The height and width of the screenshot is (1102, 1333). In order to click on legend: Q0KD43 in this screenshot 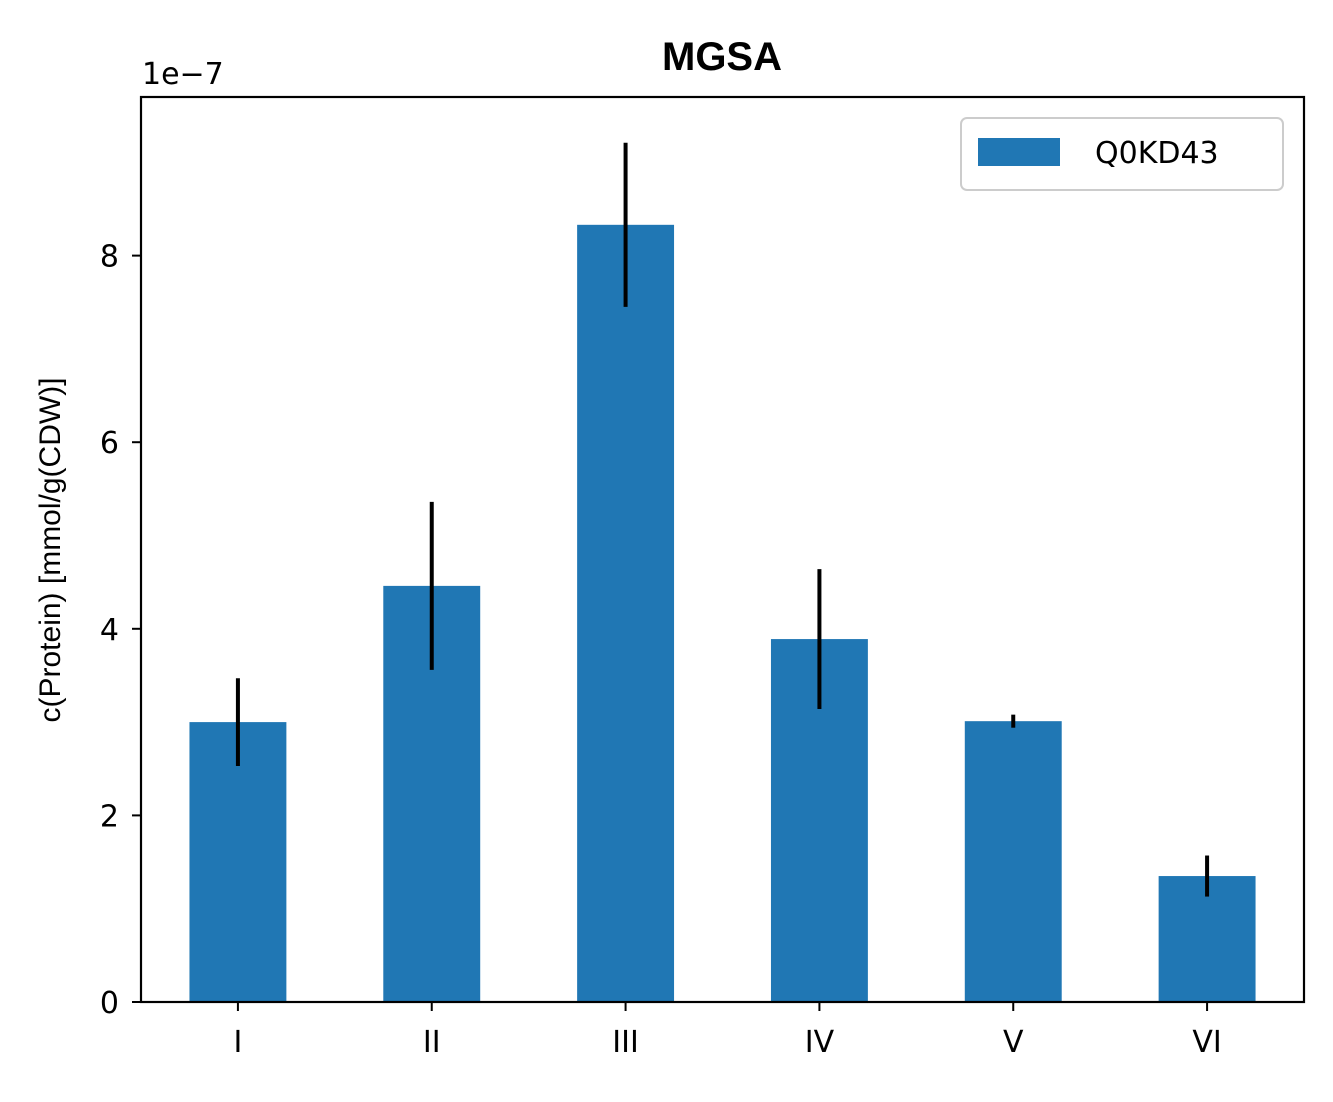, I will do `click(1122, 154)`.